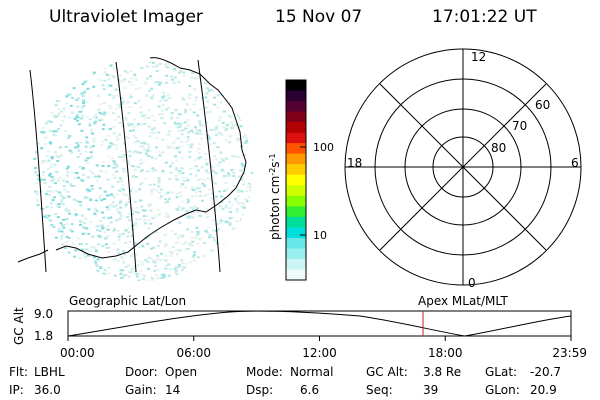 The image size is (600, 400). I want to click on info-label: Door:, so click(141, 372).